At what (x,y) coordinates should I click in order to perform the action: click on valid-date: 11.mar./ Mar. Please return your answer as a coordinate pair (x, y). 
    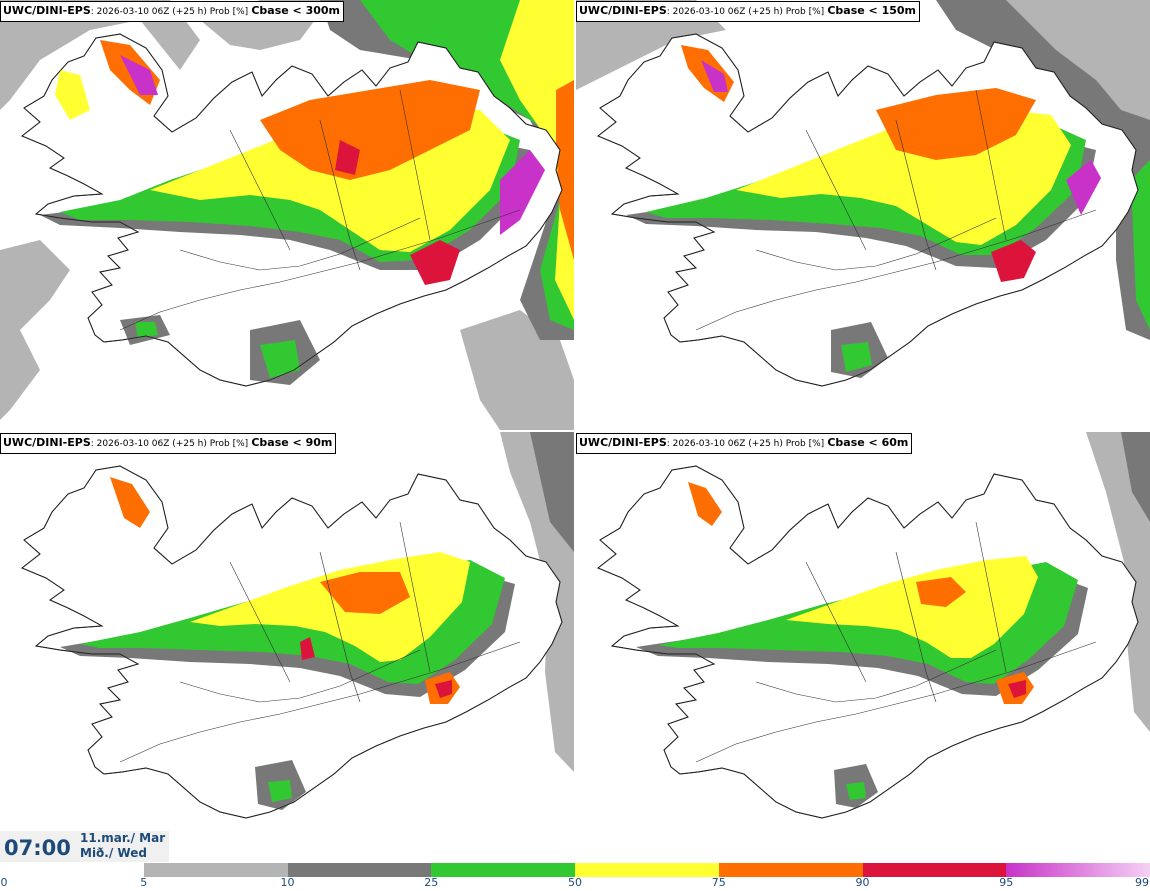
    Looking at the image, I should click on (123, 838).